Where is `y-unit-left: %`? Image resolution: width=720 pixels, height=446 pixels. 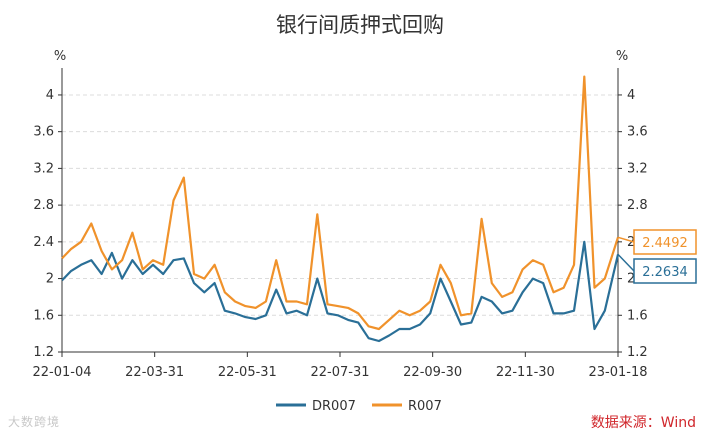 y-unit-left: % is located at coordinates (60, 56).